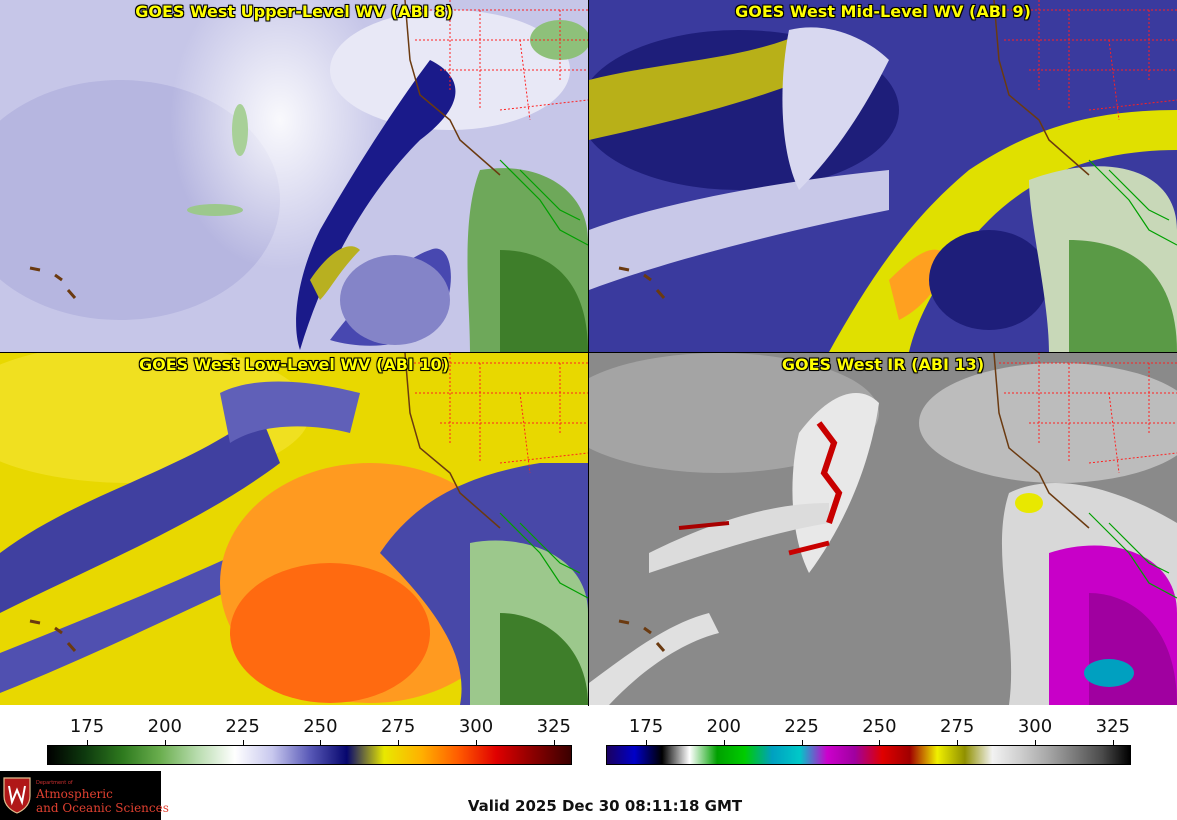 The width and height of the screenshot is (1177, 820). Describe the element at coordinates (309, 755) in the screenshot. I see `wv-colorbar` at that location.